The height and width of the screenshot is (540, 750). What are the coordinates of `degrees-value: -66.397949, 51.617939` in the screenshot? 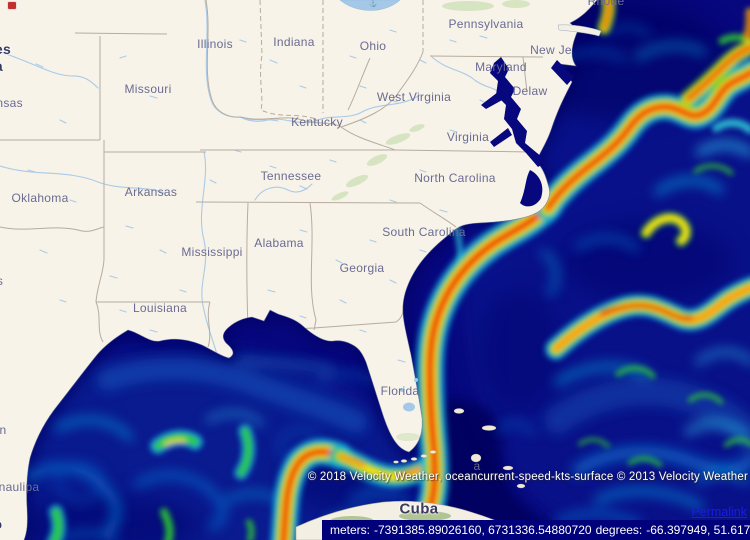 It's located at (698, 530).